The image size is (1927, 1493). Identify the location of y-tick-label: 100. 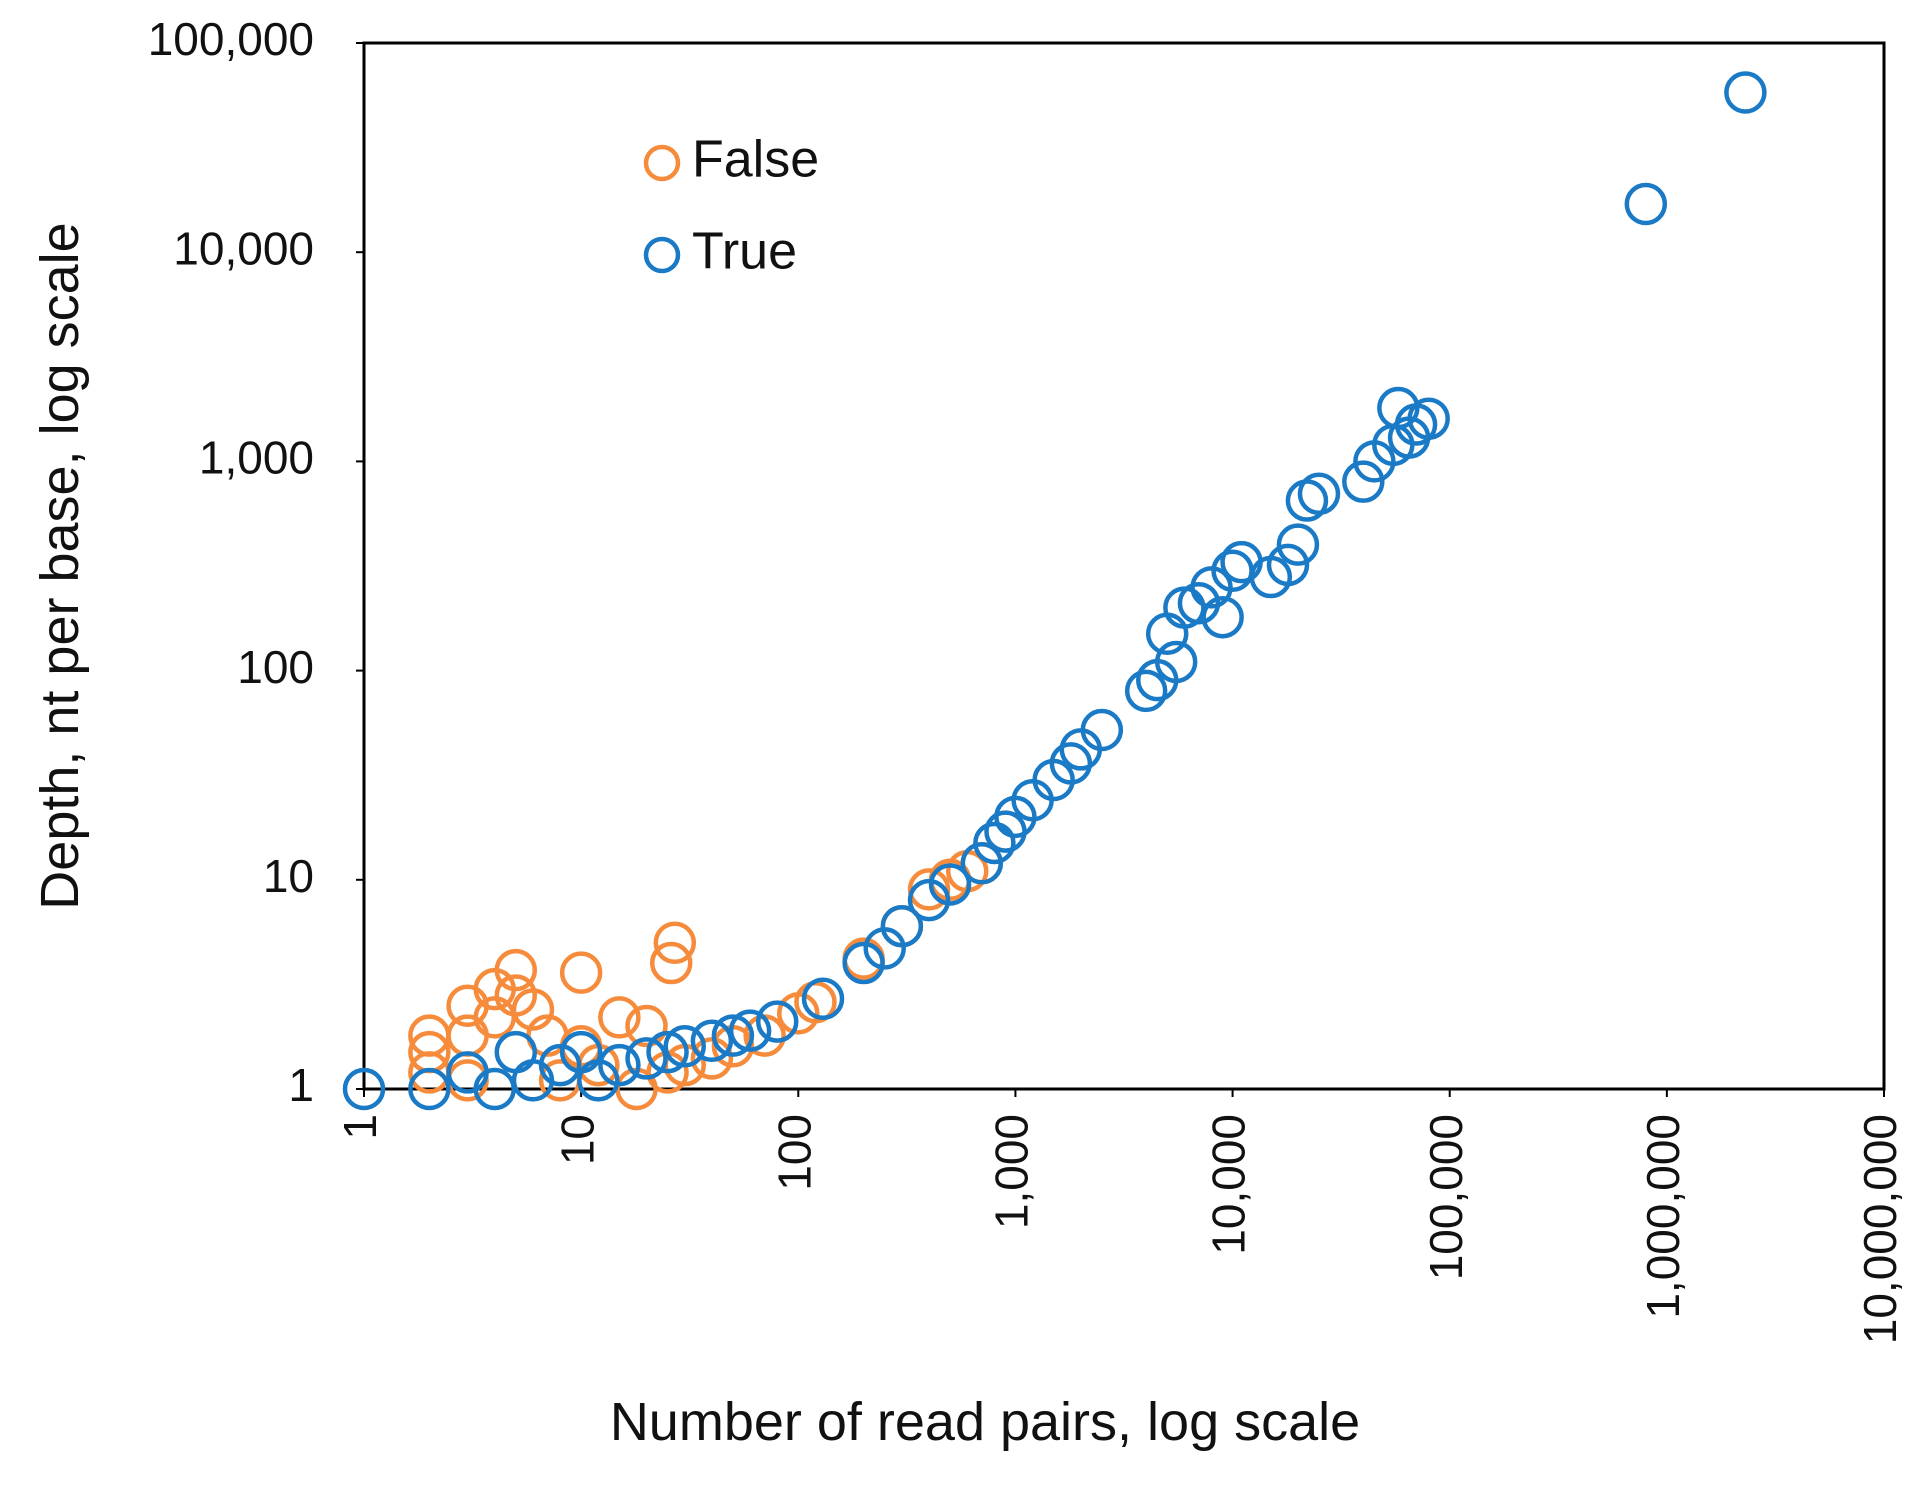
(275, 667).